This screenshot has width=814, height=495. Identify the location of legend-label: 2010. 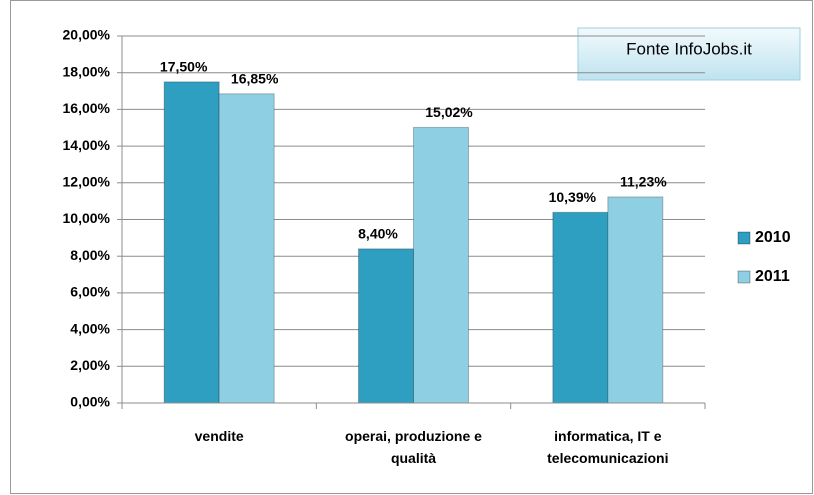
(773, 237).